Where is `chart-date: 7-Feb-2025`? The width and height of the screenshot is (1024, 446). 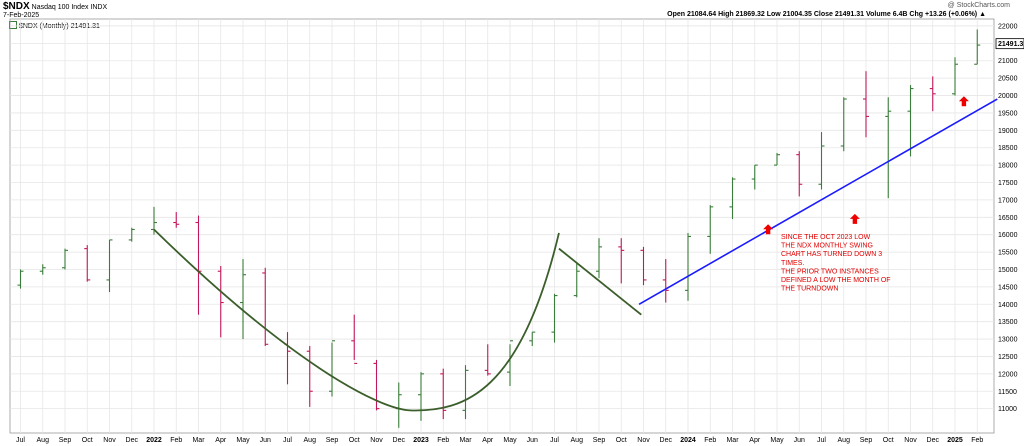 chart-date: 7-Feb-2025 is located at coordinates (21, 15).